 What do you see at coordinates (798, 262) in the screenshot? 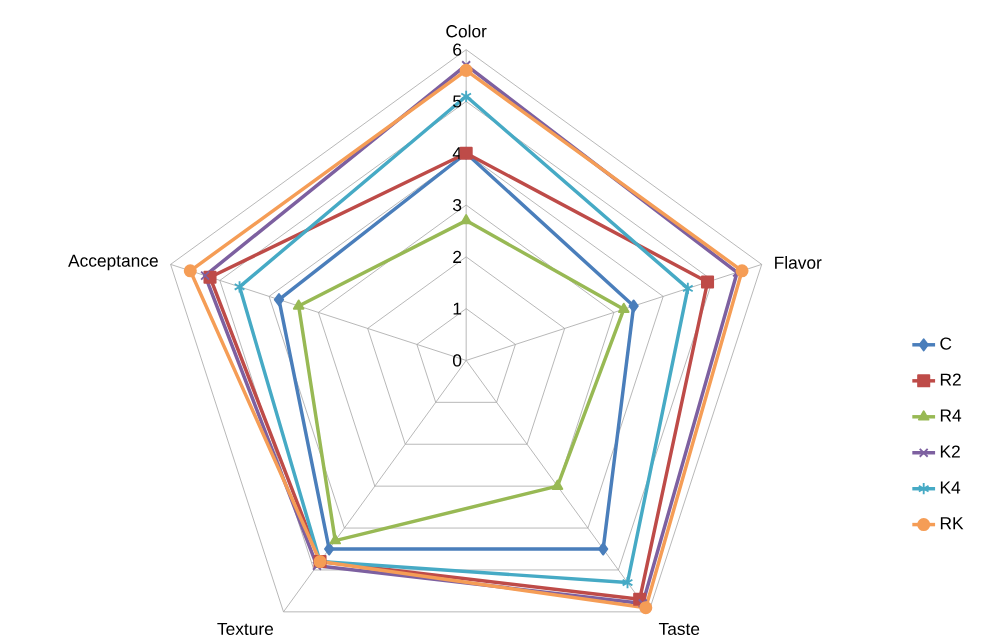
I see `spoke-label: Flavor` at bounding box center [798, 262].